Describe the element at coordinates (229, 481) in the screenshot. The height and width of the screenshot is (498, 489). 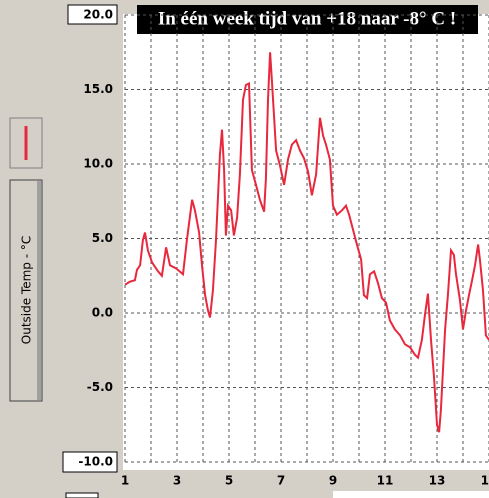
I see `x-tick-label: 5` at that location.